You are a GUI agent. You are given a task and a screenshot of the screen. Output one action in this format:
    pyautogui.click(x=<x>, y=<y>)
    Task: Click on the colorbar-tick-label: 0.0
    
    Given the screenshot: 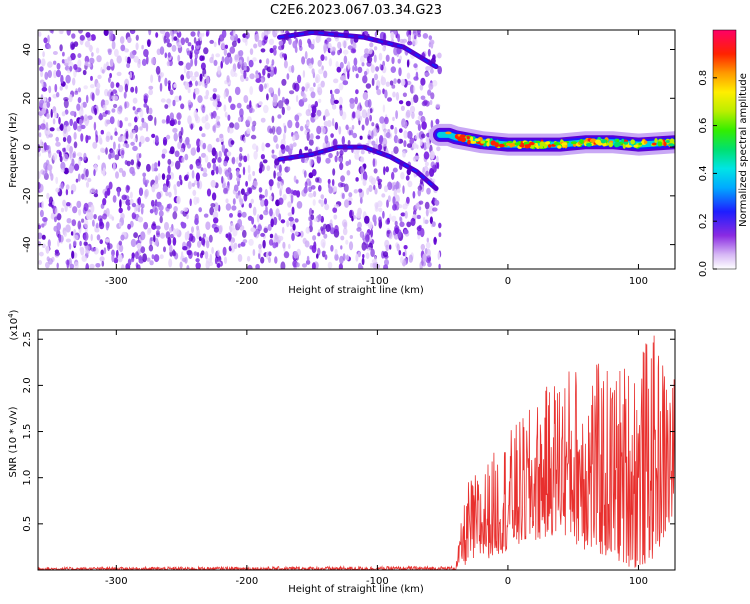 What is the action you would take?
    pyautogui.click(x=703, y=269)
    